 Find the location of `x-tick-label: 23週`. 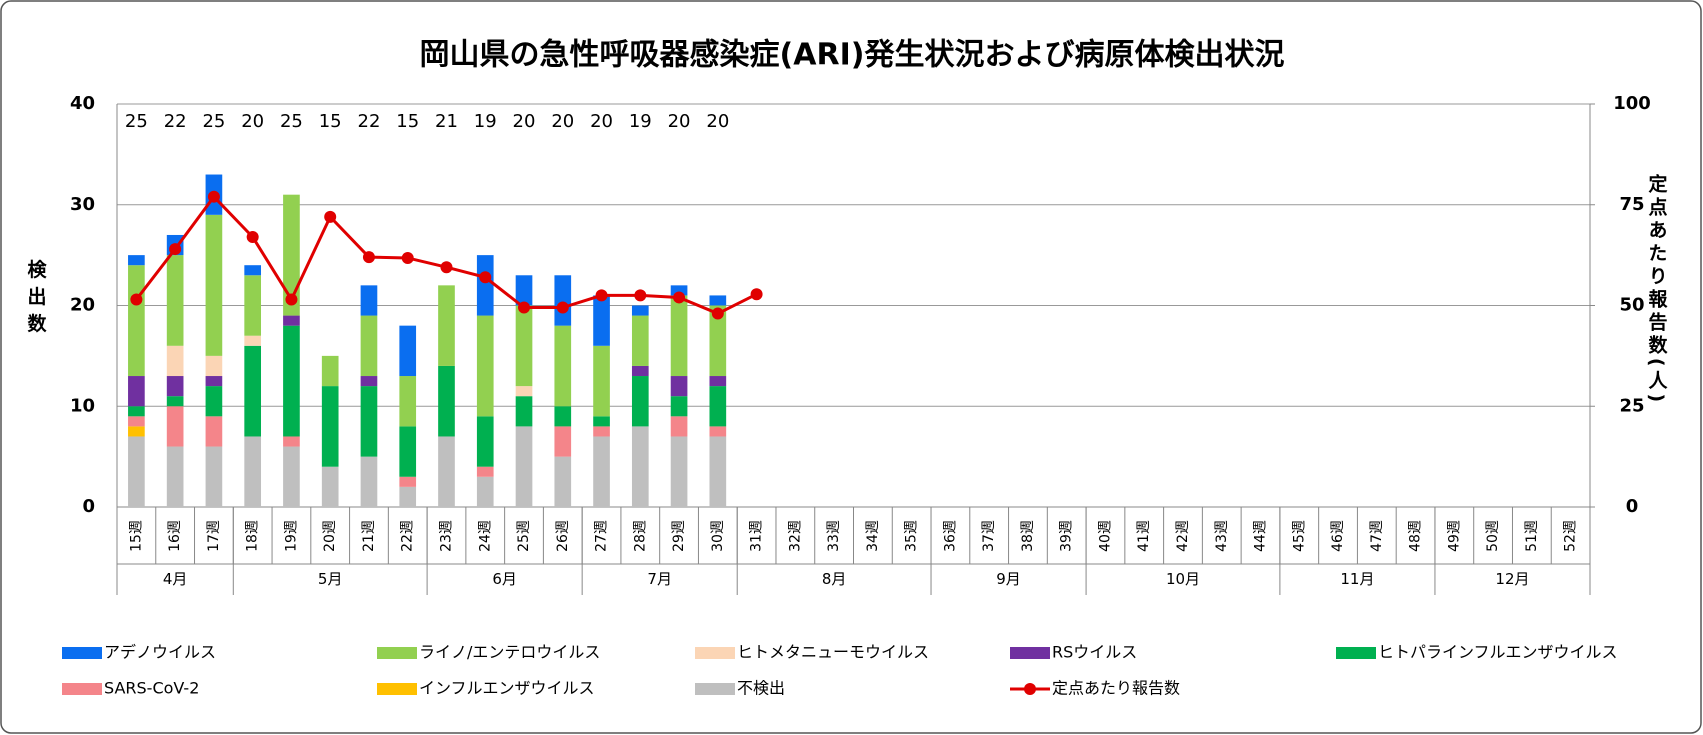

x-tick-label: 23週 is located at coordinates (446, 536).